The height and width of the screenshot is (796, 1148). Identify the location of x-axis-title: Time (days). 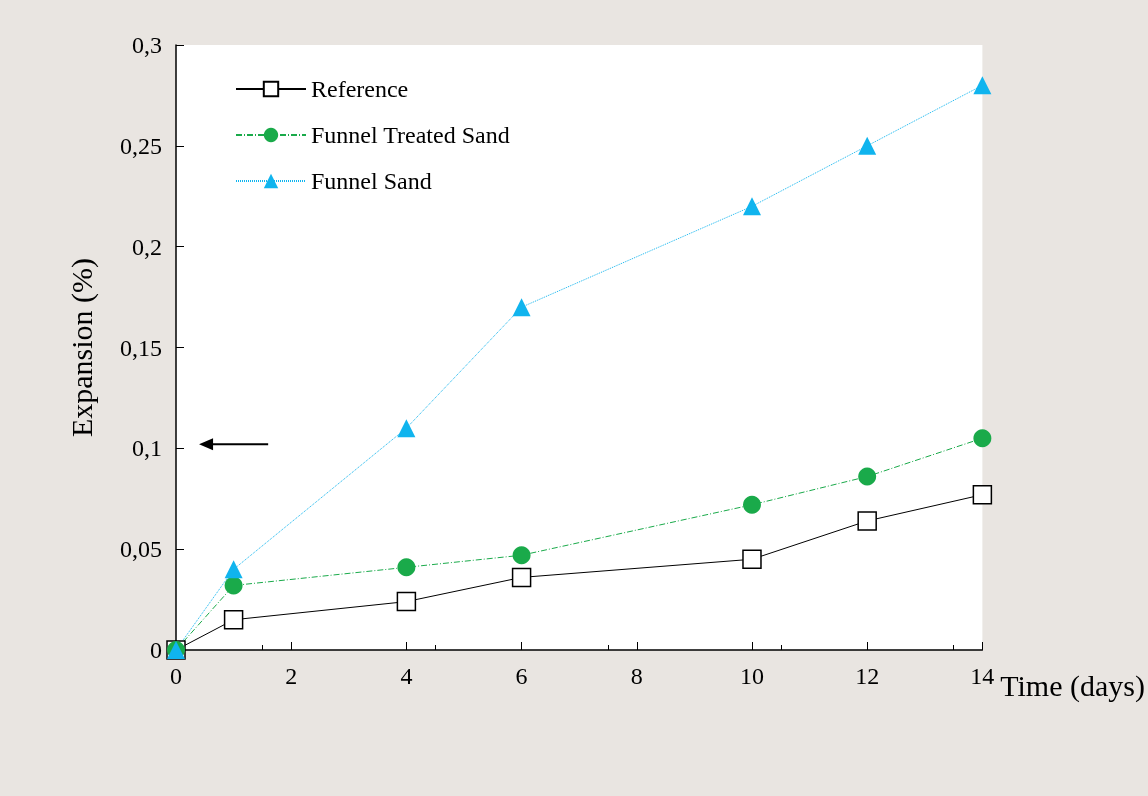
(1072, 685).